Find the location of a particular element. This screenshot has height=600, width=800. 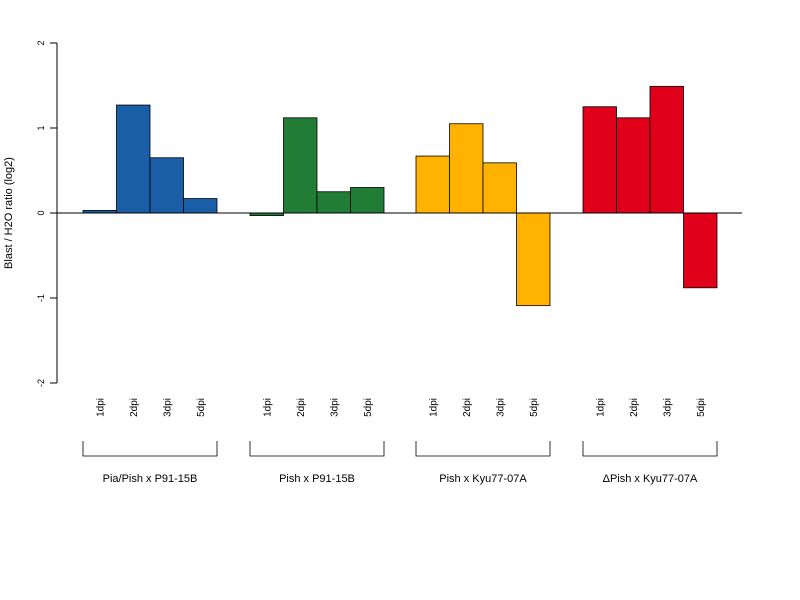

group-label: ΔPish x Kyu77-07A is located at coordinates (650, 479).